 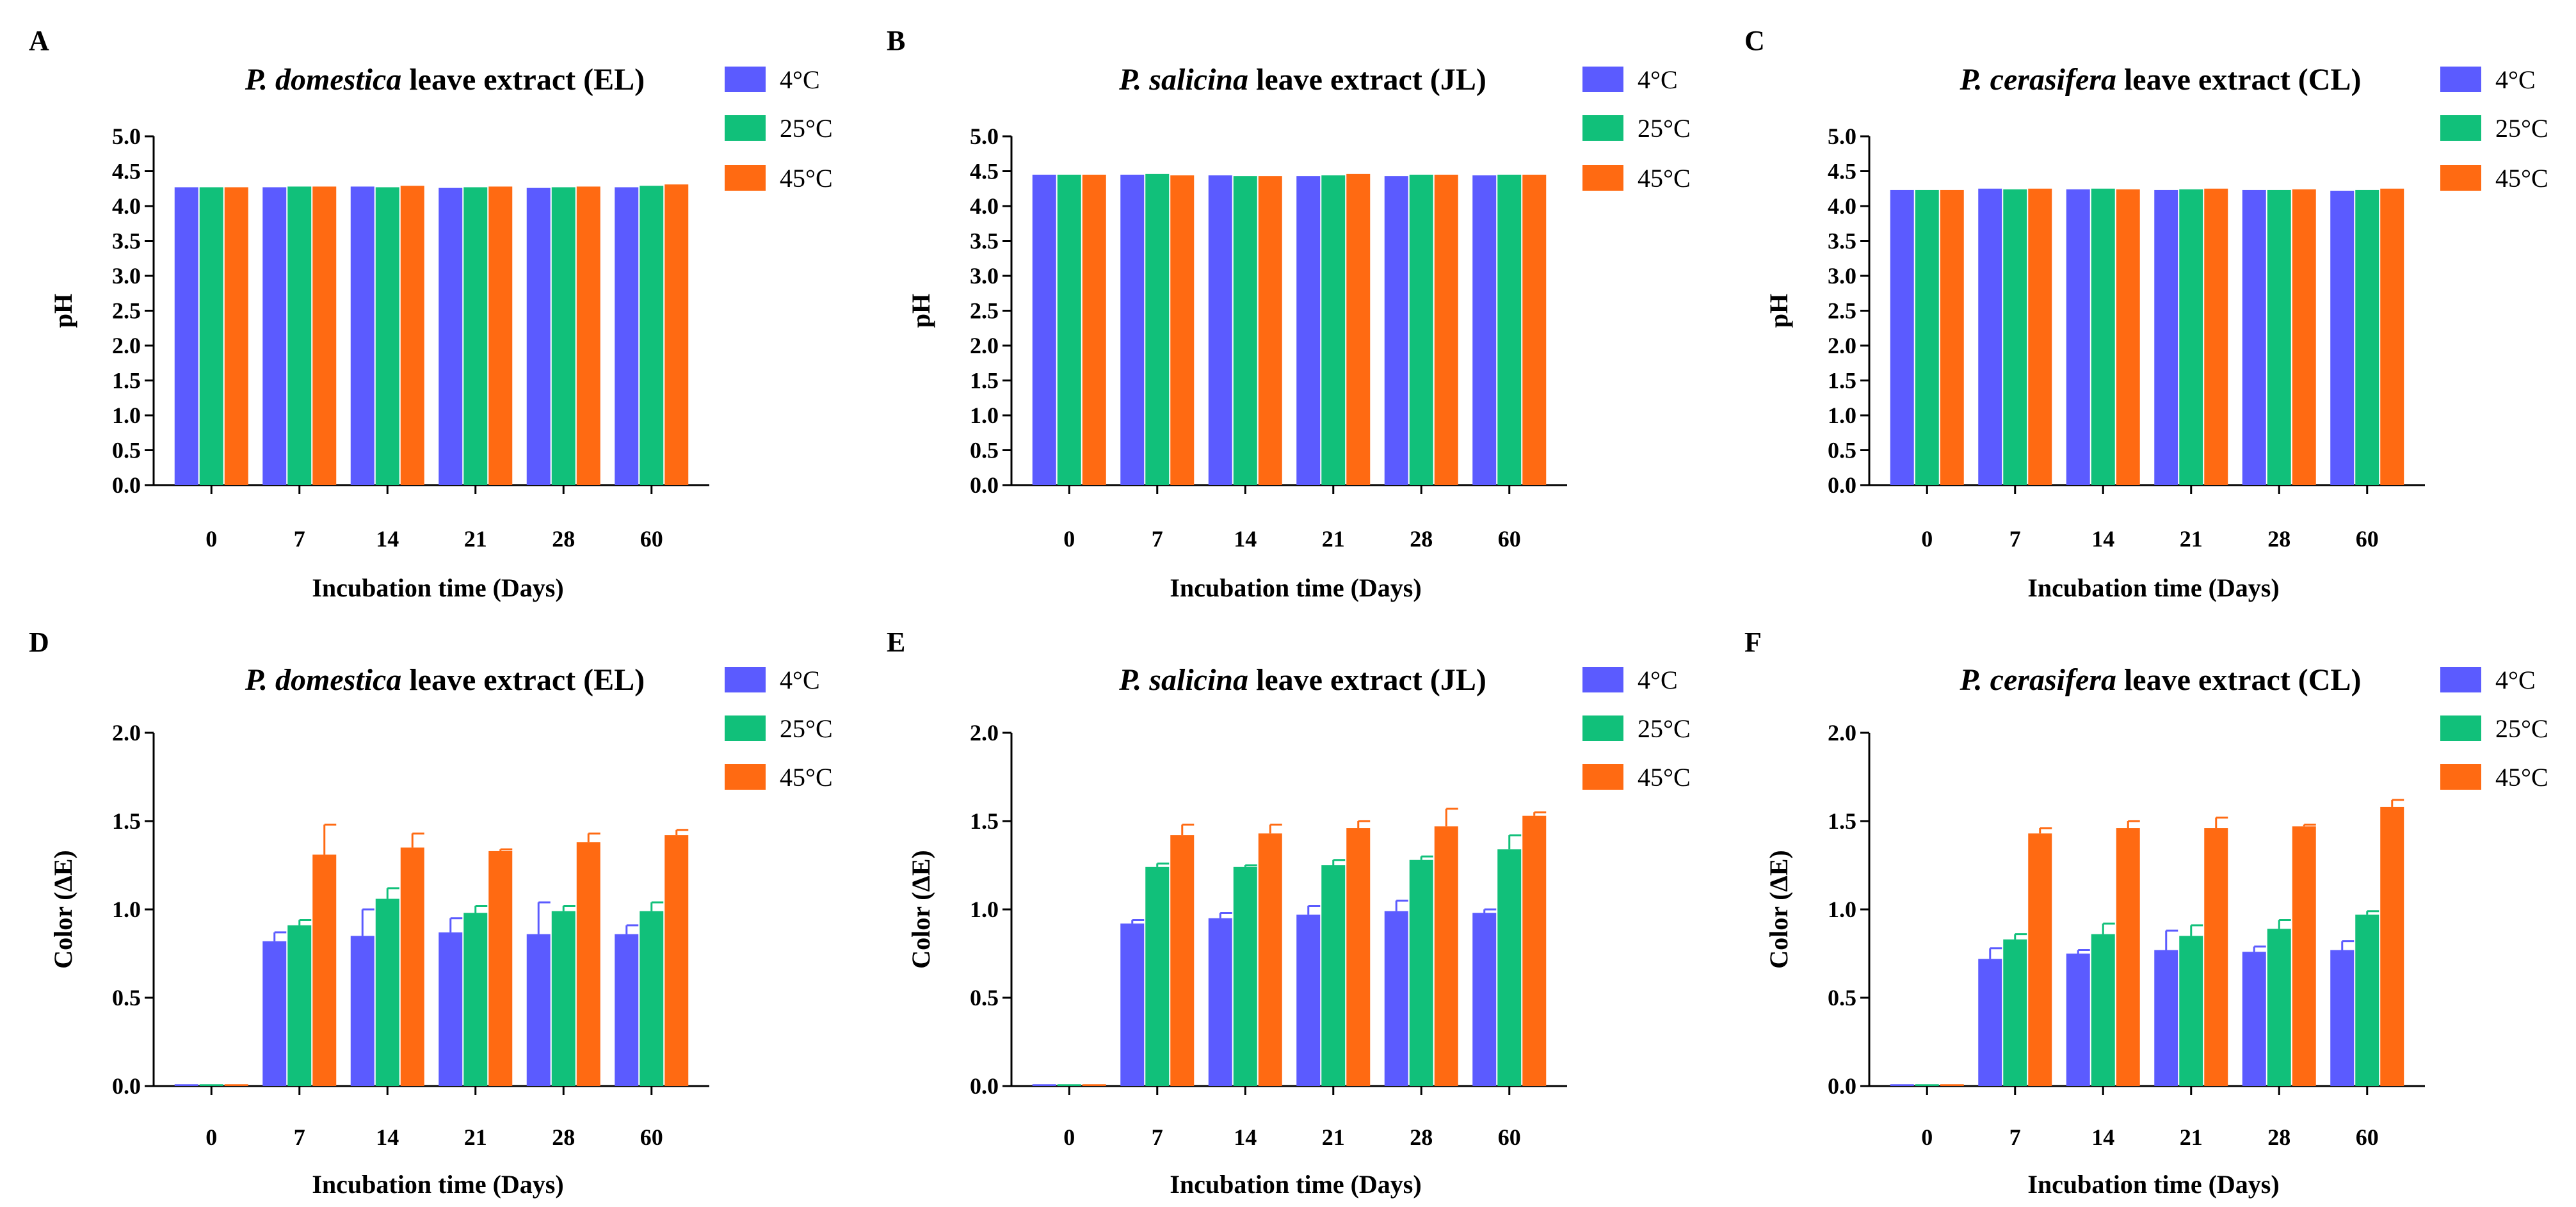 I want to click on legend-label: 45°C, so click(x=806, y=777).